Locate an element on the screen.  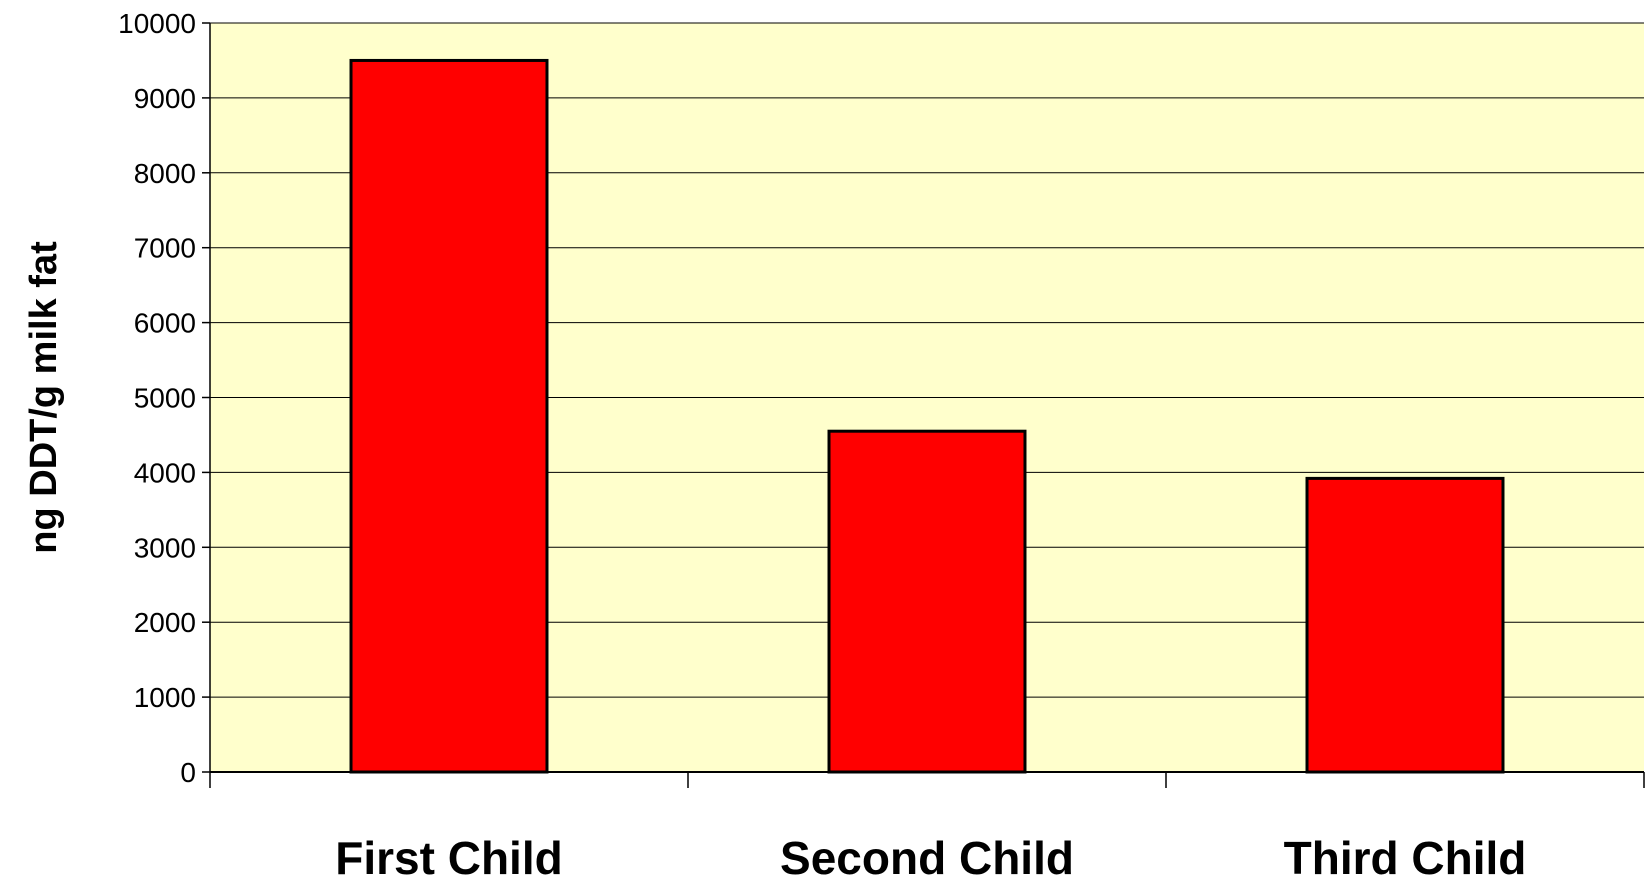
y-tick-label: 5000 is located at coordinates (165, 398).